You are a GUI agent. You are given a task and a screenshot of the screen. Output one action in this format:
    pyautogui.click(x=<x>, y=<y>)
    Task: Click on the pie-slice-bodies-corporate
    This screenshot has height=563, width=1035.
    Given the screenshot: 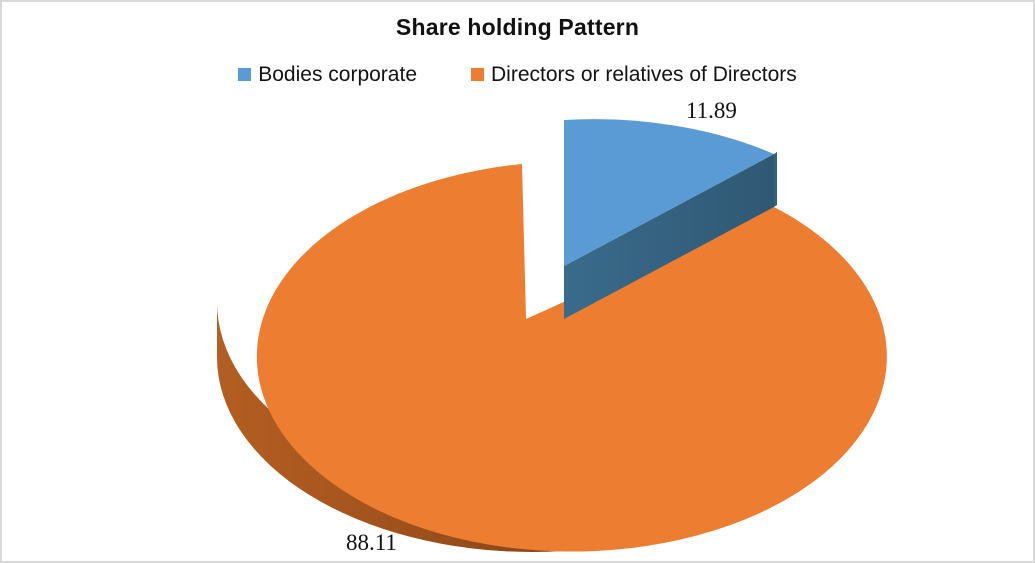 What is the action you would take?
    pyautogui.click(x=670, y=219)
    